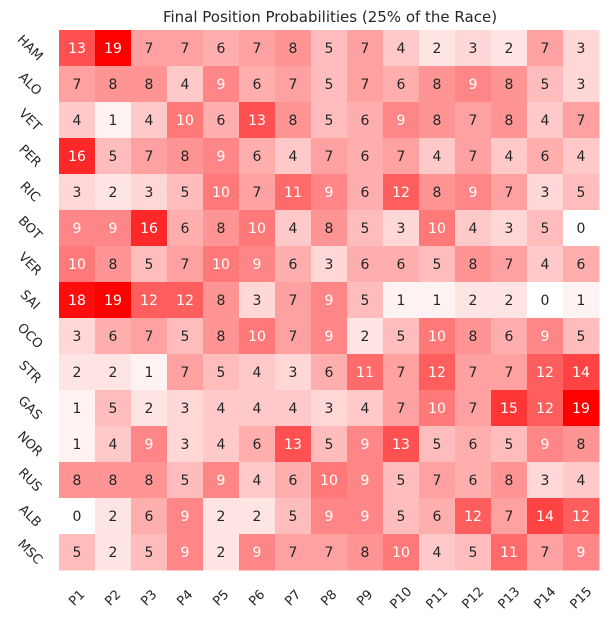  What do you see at coordinates (30, 481) in the screenshot?
I see `y-tick-label: RUS` at bounding box center [30, 481].